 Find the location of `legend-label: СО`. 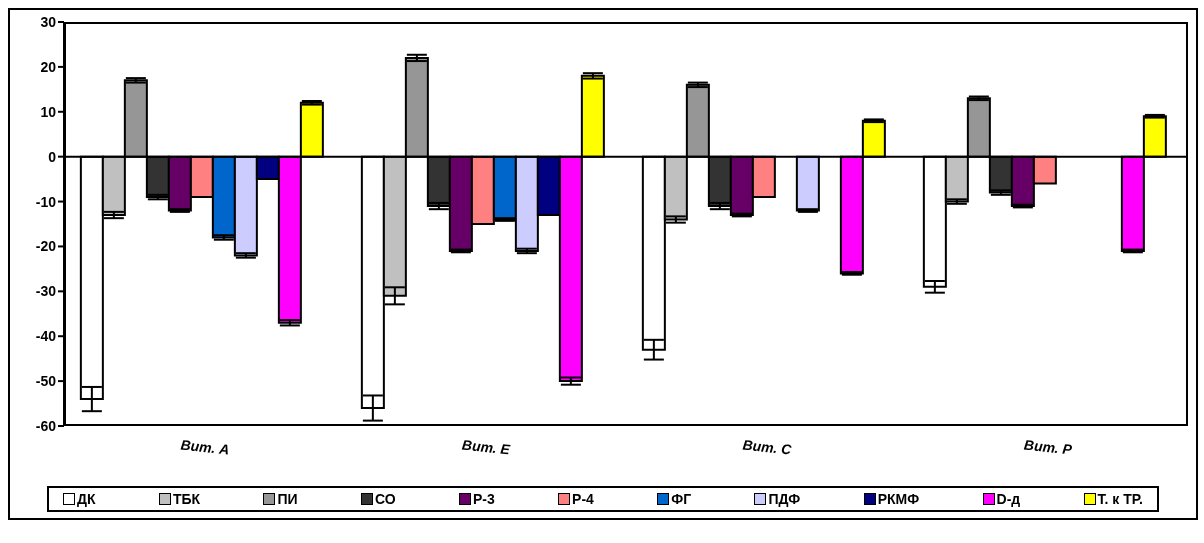

legend-label: СО is located at coordinates (384, 499).